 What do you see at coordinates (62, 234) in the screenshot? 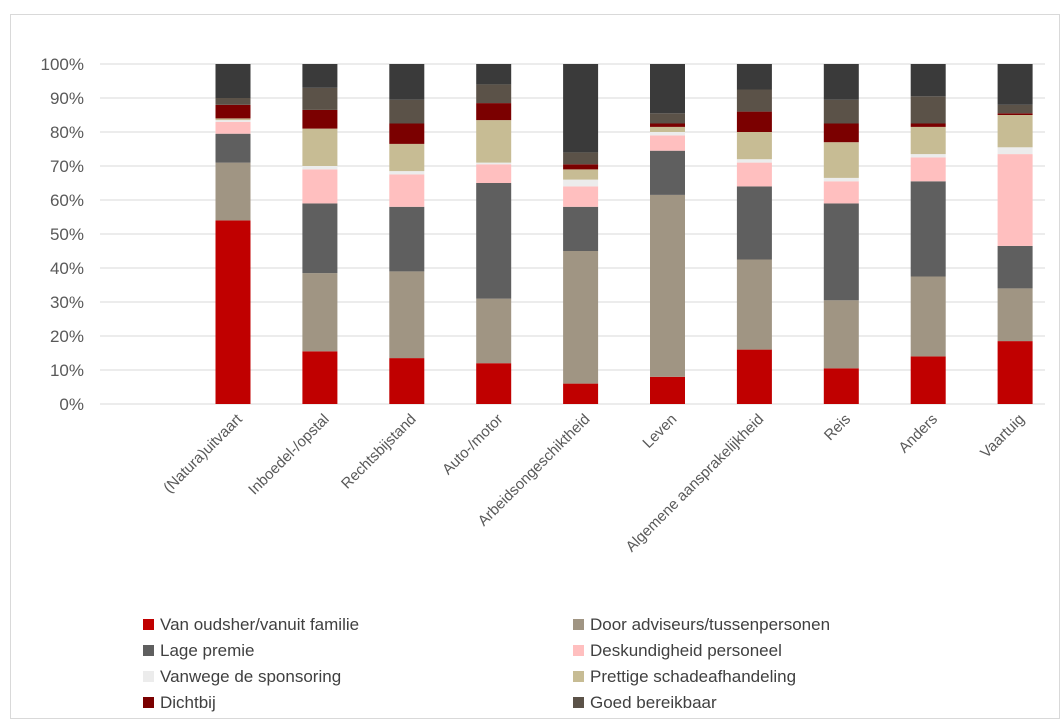
I see `y-axis-ticks: 0% 10% 20% 30% 40% 50% 60% 70% 80% 90% 100%` at bounding box center [62, 234].